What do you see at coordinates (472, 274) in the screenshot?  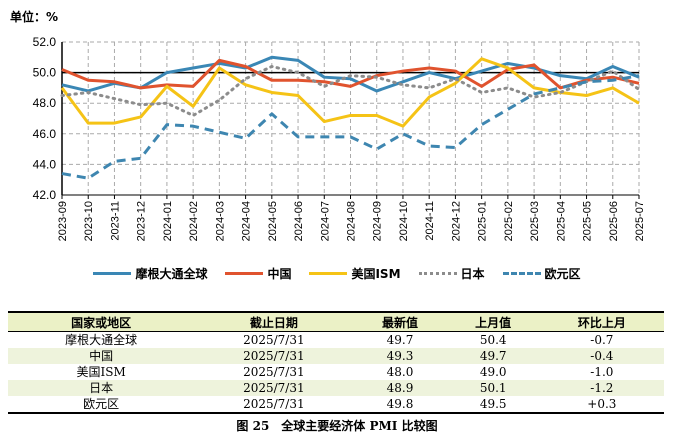 I see `legend-label: 日本` at bounding box center [472, 274].